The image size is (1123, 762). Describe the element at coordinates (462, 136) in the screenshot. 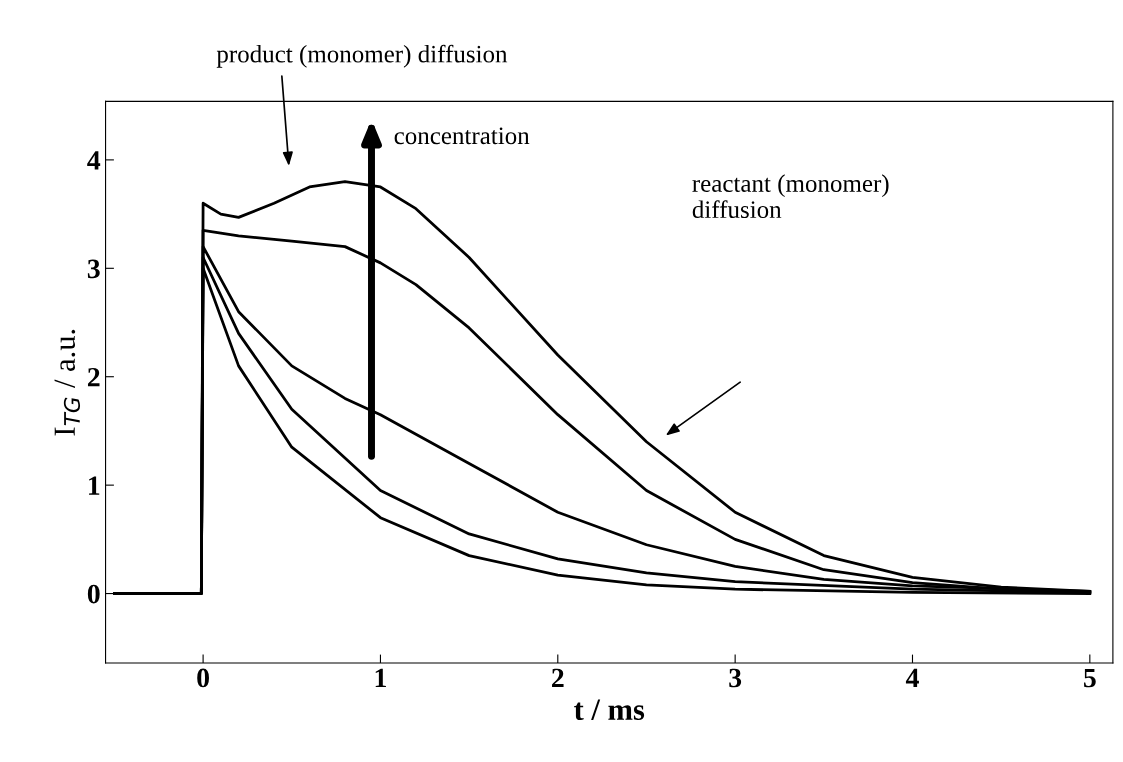

I see `annotation: concentration` at that location.